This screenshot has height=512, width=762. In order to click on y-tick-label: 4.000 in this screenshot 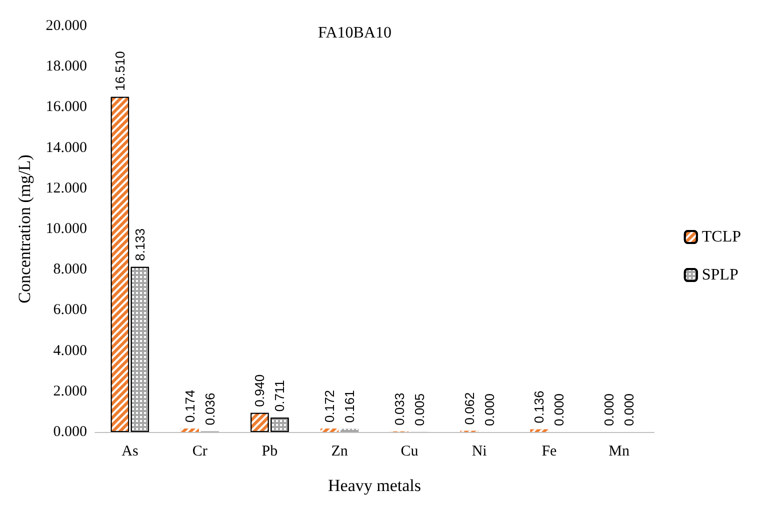, I will do `click(70, 350)`.